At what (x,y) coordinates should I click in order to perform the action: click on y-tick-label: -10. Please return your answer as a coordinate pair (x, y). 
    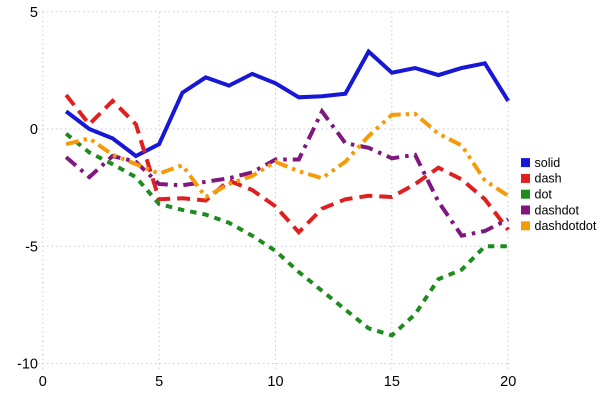
    Looking at the image, I should click on (27, 365).